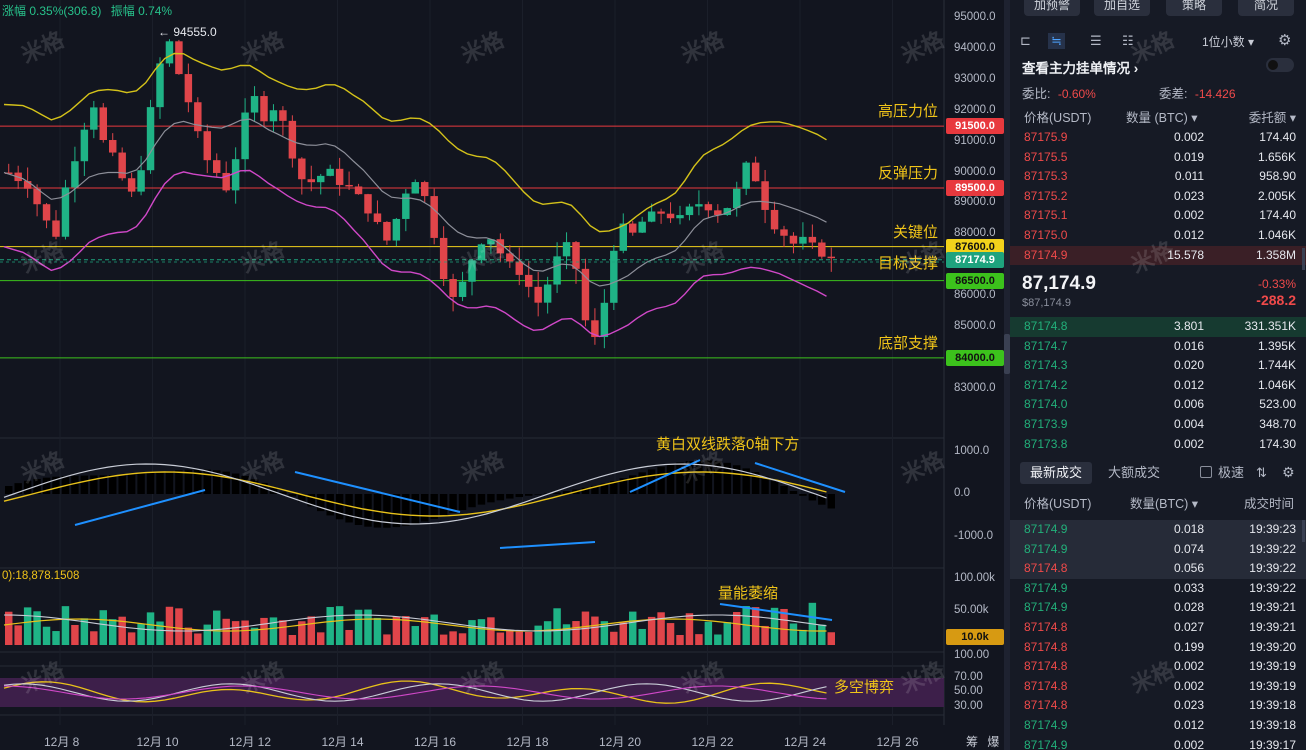 The width and height of the screenshot is (1306, 750). What do you see at coordinates (975, 387) in the screenshot?
I see `price-tick: 83000.0` at bounding box center [975, 387].